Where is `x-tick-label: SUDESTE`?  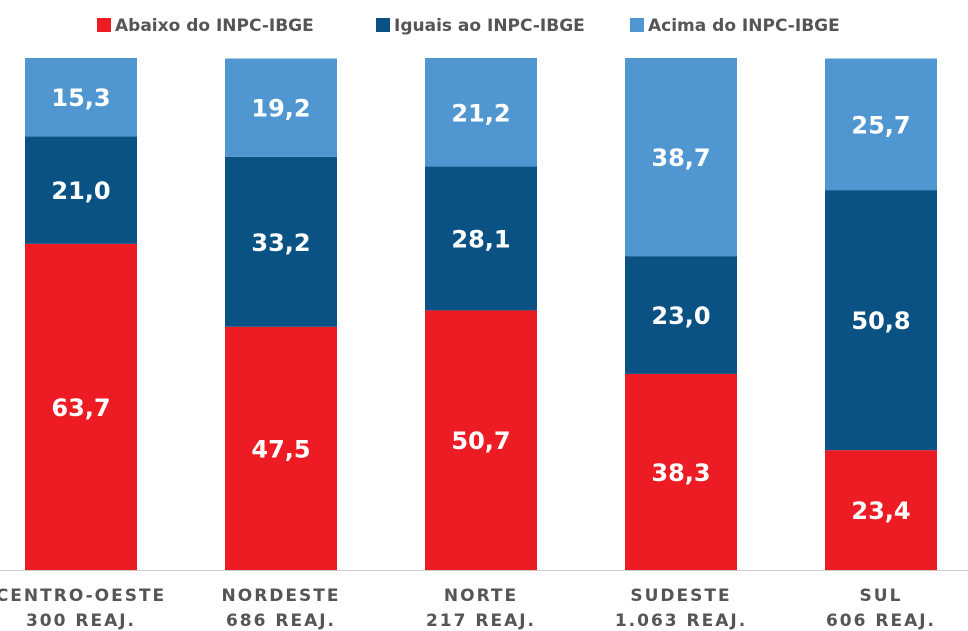 x-tick-label: SUDESTE is located at coordinates (680, 596).